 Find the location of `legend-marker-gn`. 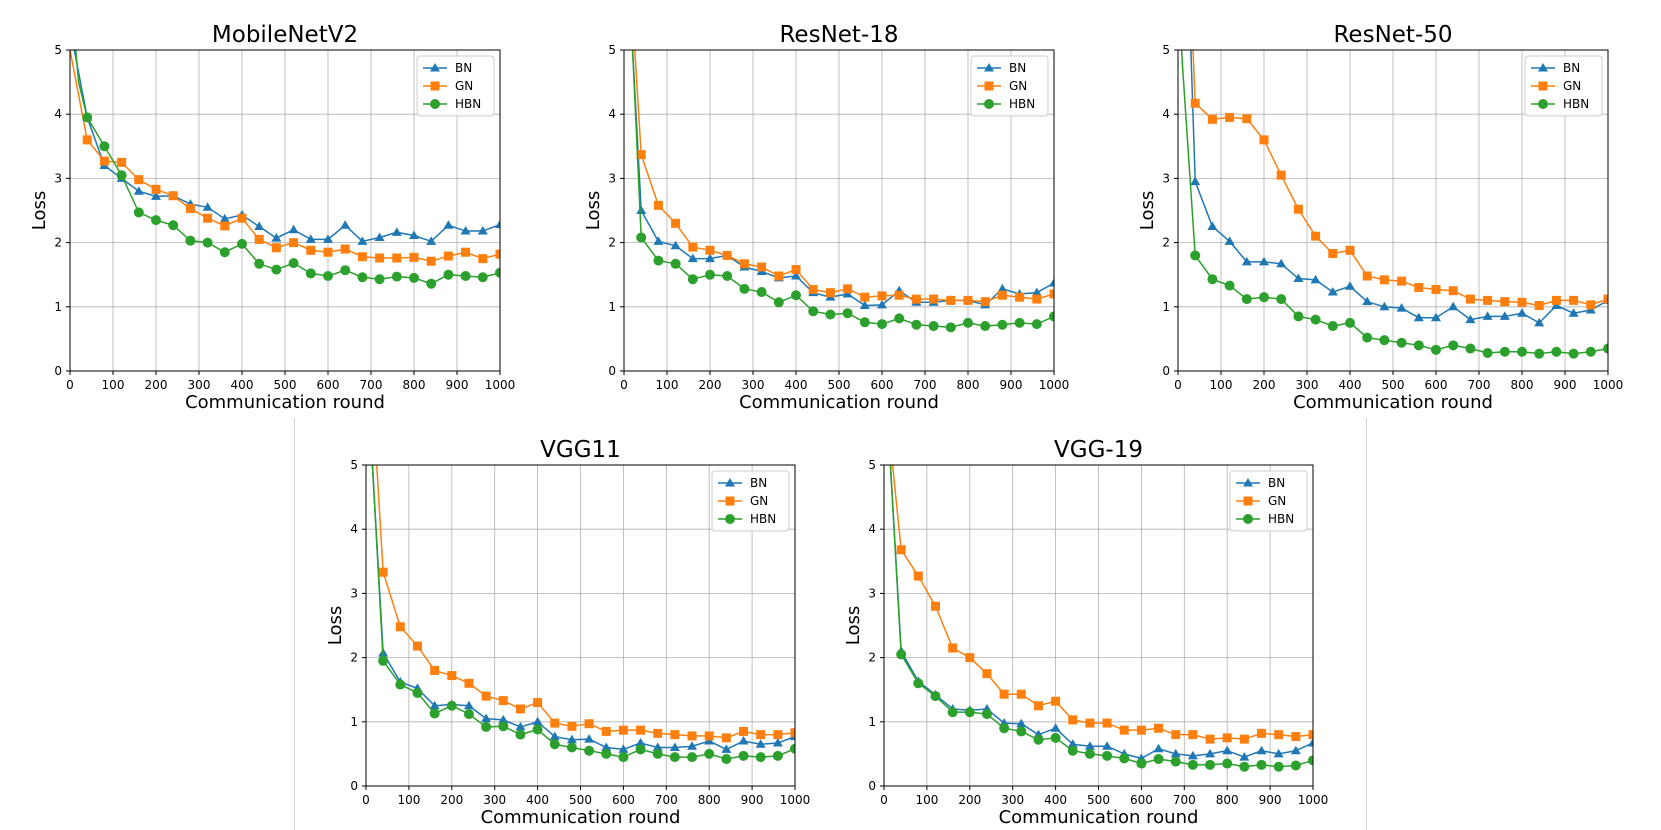

legend-marker-gn is located at coordinates (989, 86).